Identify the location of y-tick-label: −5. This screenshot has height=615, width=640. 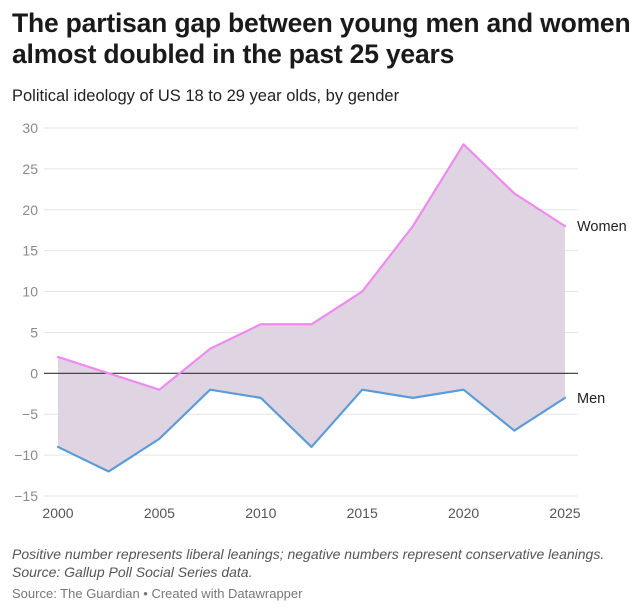
(30, 414).